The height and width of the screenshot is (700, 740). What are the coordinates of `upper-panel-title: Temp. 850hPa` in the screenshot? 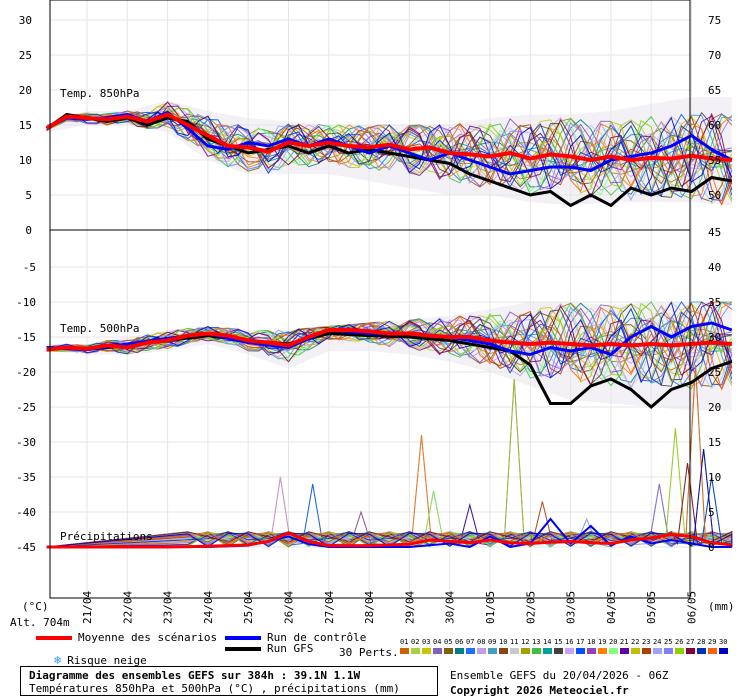 It's located at (99, 93).